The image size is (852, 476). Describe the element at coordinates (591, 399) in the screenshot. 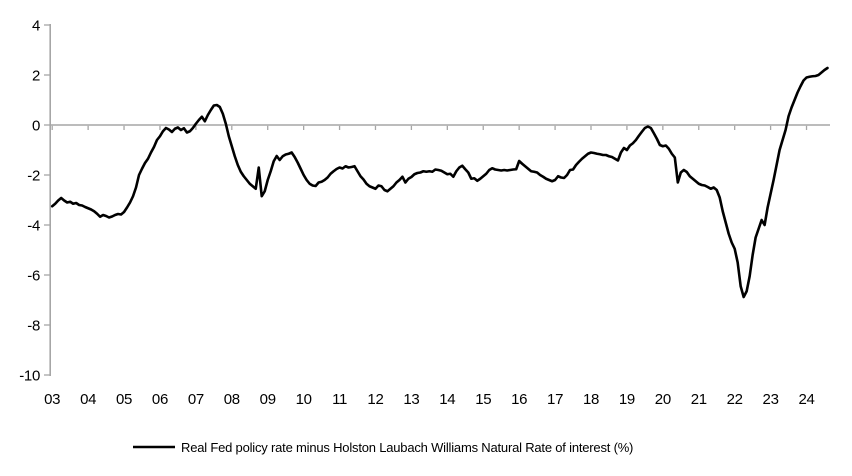

I see `x-tick-label-18: 18` at that location.